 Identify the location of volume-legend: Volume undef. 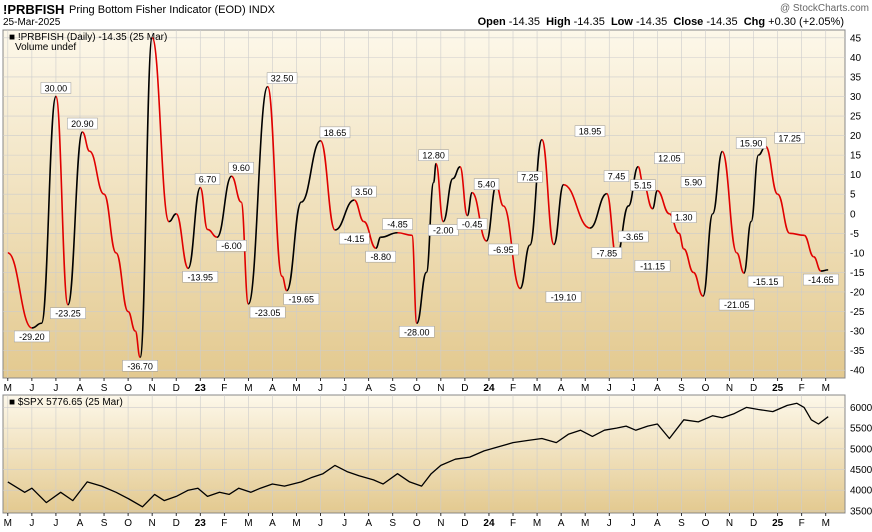
(45, 47).